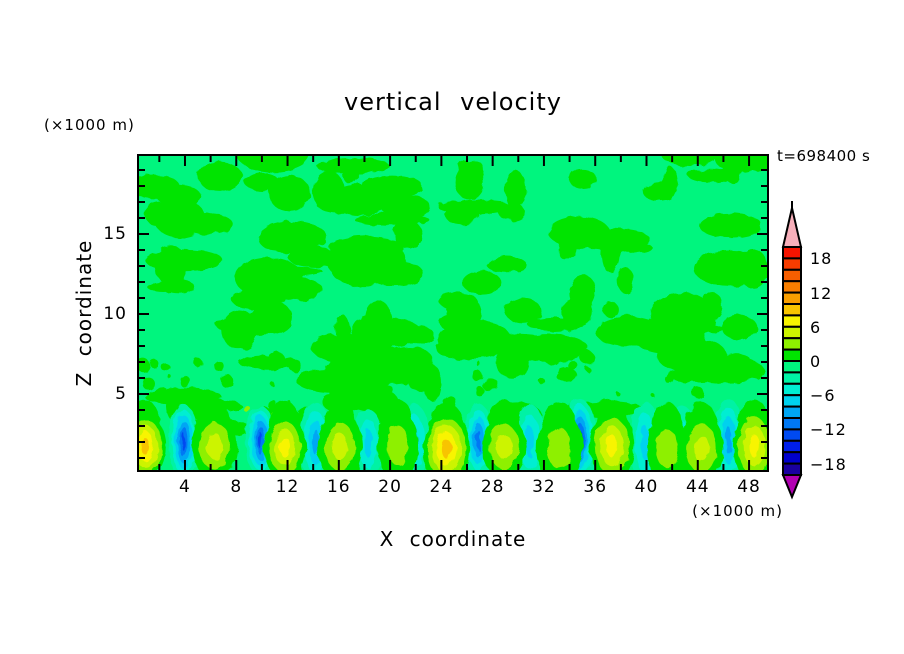 This screenshot has width=904, height=654. What do you see at coordinates (646, 487) in the screenshot?
I see `x-tick-label: 40` at bounding box center [646, 487].